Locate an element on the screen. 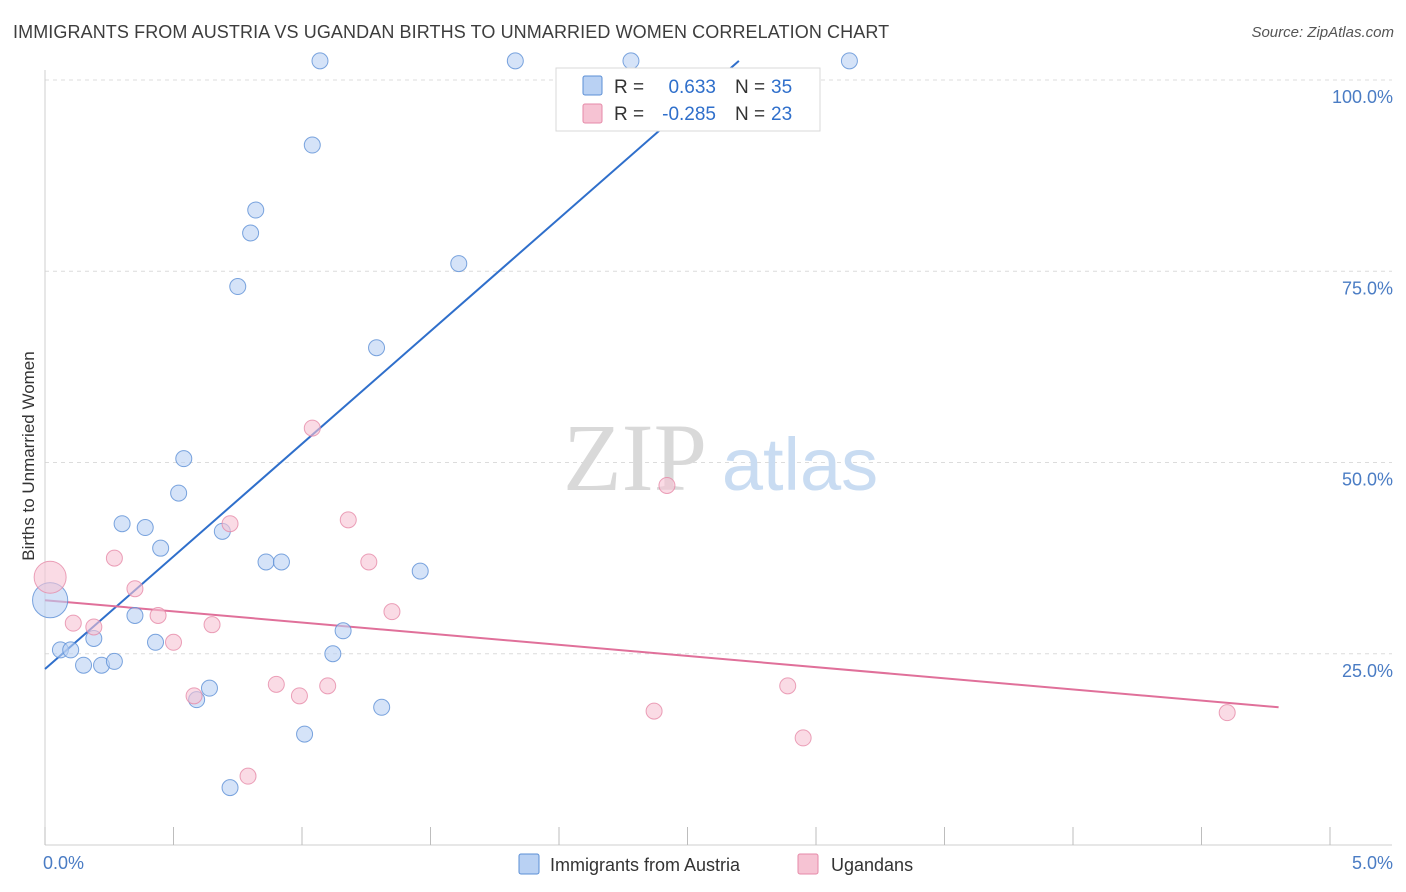  series-legend: Immigrants from Austria Ugandans is located at coordinates (715, 864).